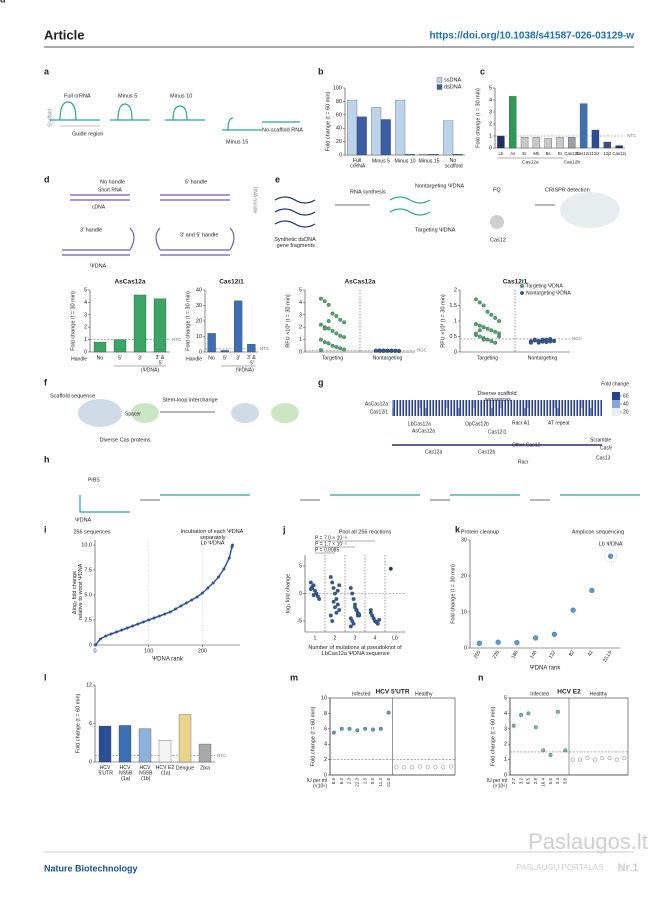  What do you see at coordinates (535, 781) in the screenshot?
I see `label: 2.9` at bounding box center [535, 781].